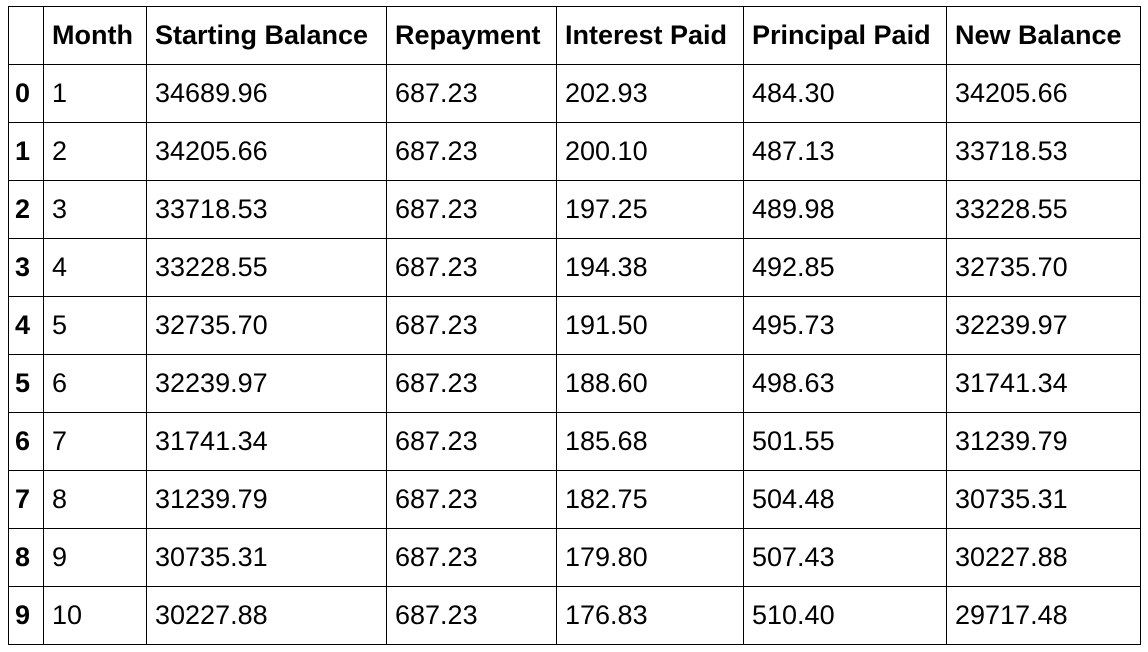  I want to click on cell-interest-paid: 185.68, so click(650, 441).